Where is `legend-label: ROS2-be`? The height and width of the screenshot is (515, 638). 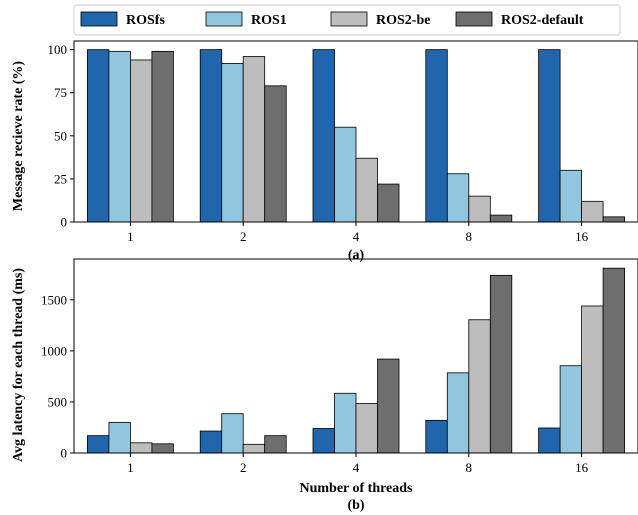
legend-label: ROS2-be is located at coordinates (403, 20).